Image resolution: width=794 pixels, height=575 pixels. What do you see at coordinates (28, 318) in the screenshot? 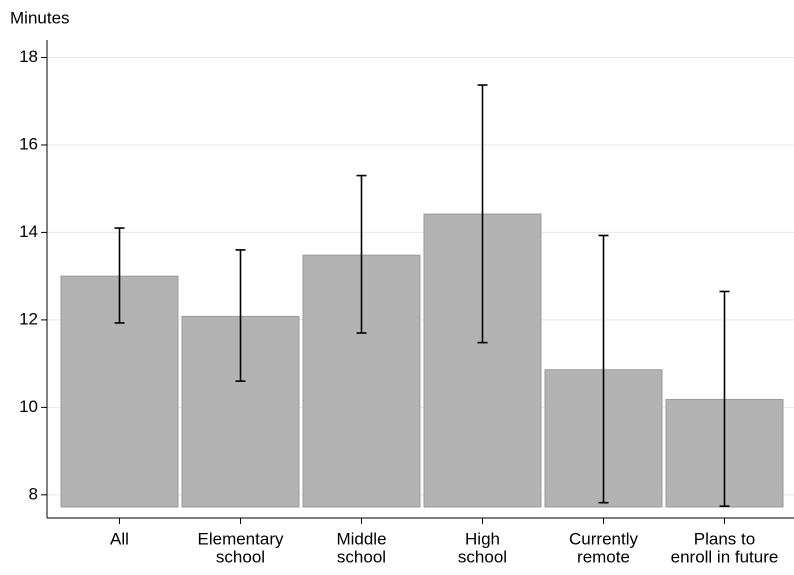
I see `y-tick-label: 12` at bounding box center [28, 318].